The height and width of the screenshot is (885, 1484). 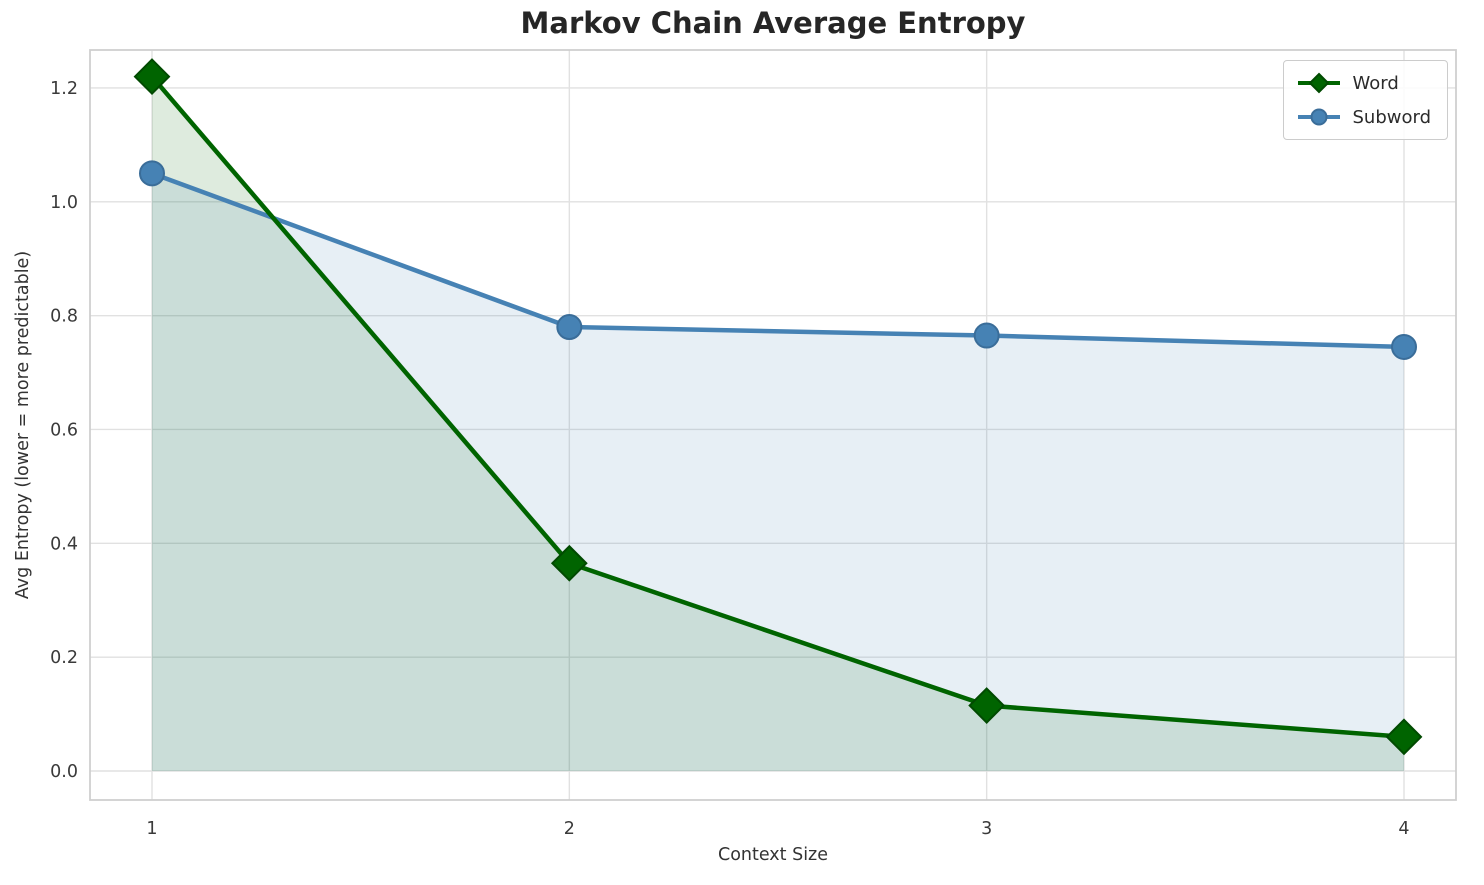 What do you see at coordinates (773, 23) in the screenshot?
I see `chart-title: Markov Chain Average Entropy` at bounding box center [773, 23].